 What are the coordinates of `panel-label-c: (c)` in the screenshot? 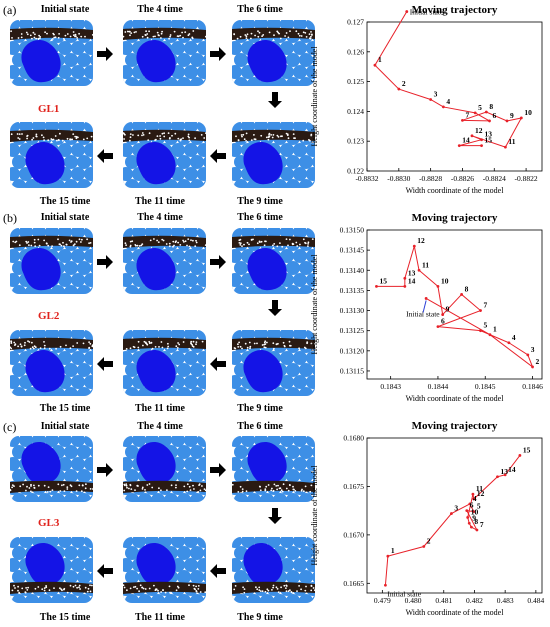 It's located at (10, 427).